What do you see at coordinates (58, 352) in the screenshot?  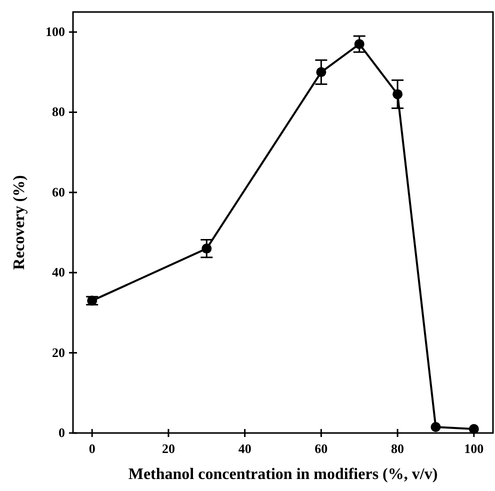 I see `y-tick-label: 20` at bounding box center [58, 352].